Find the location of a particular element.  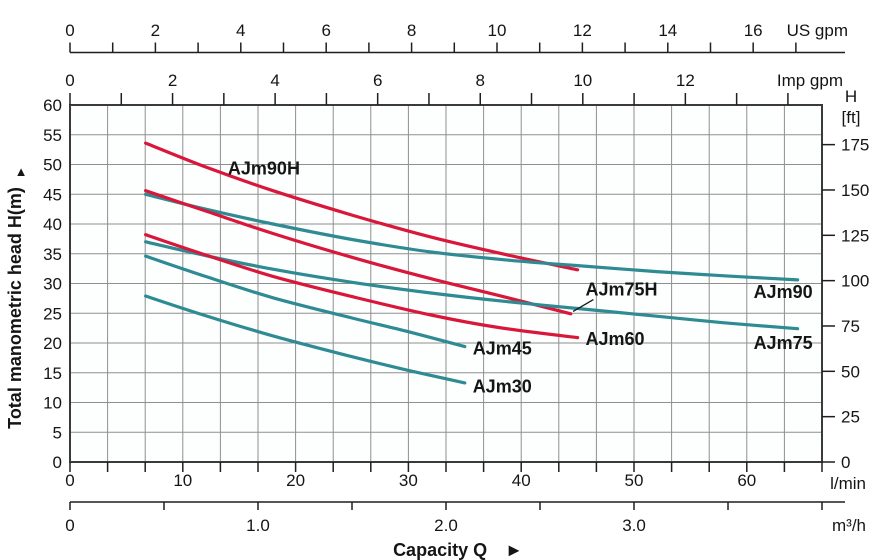

us-gpm-tick-label: 4 is located at coordinates (240, 30).